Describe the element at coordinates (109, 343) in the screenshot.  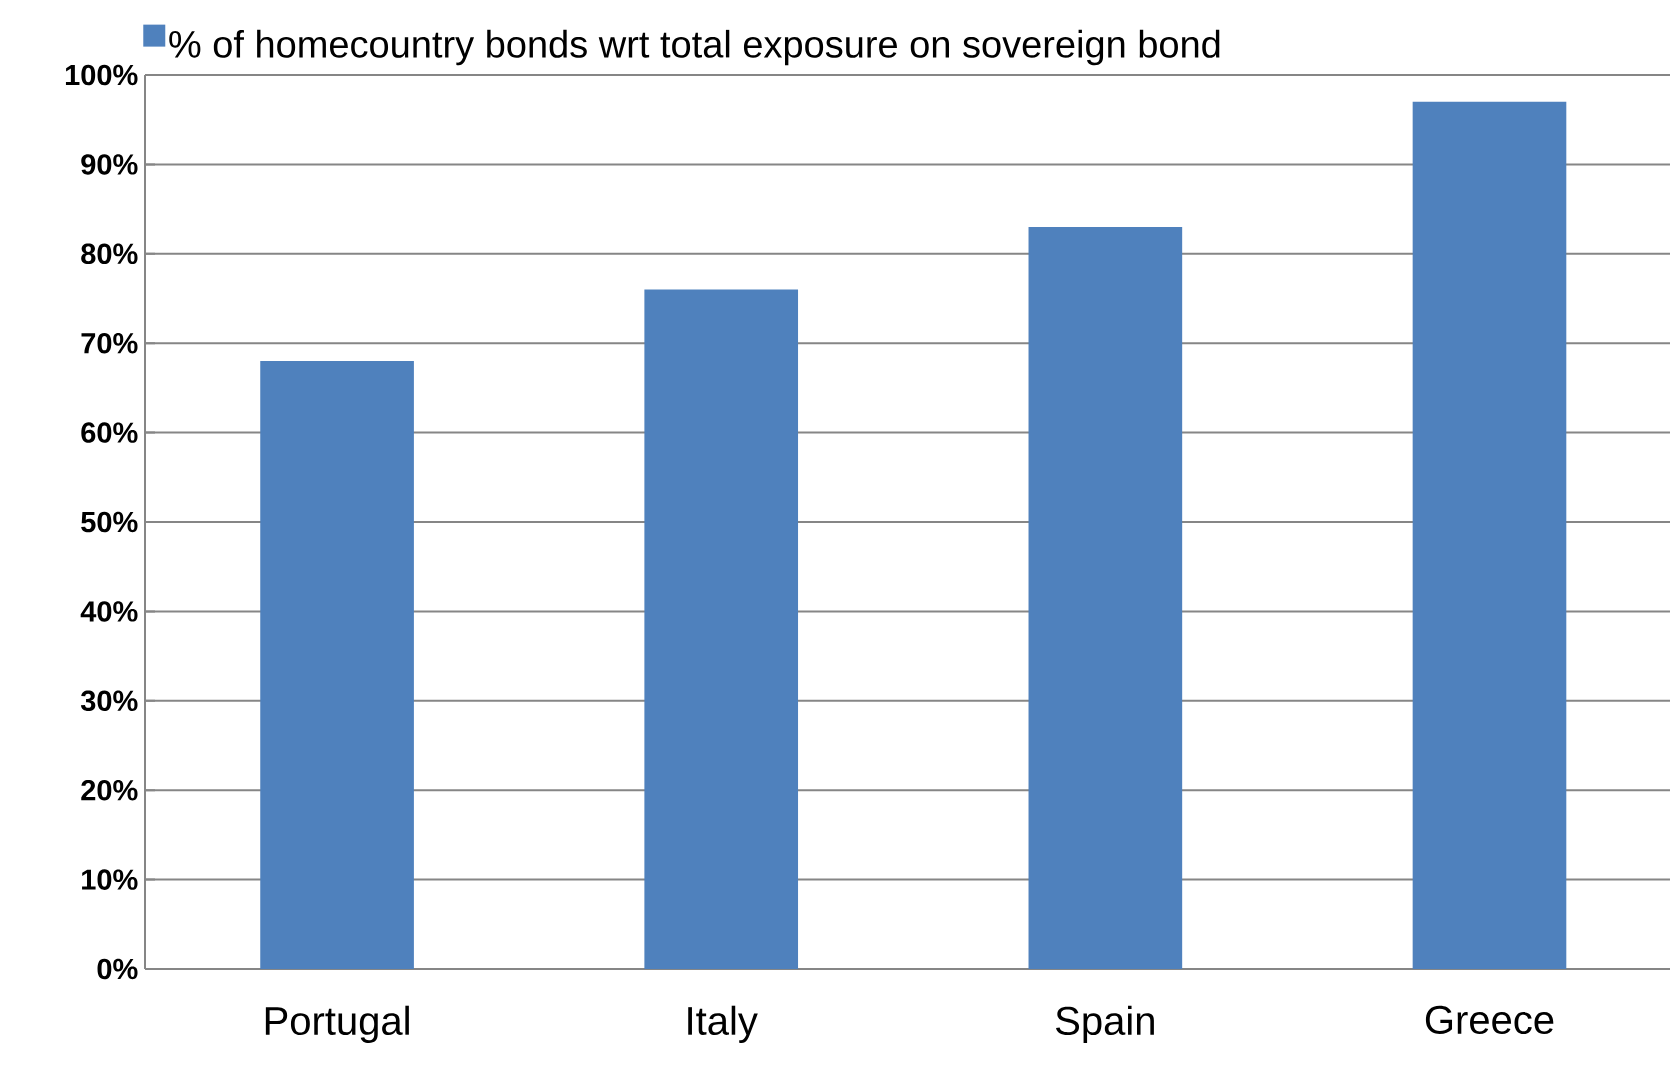
I see `y-tick-label: 70%` at that location.